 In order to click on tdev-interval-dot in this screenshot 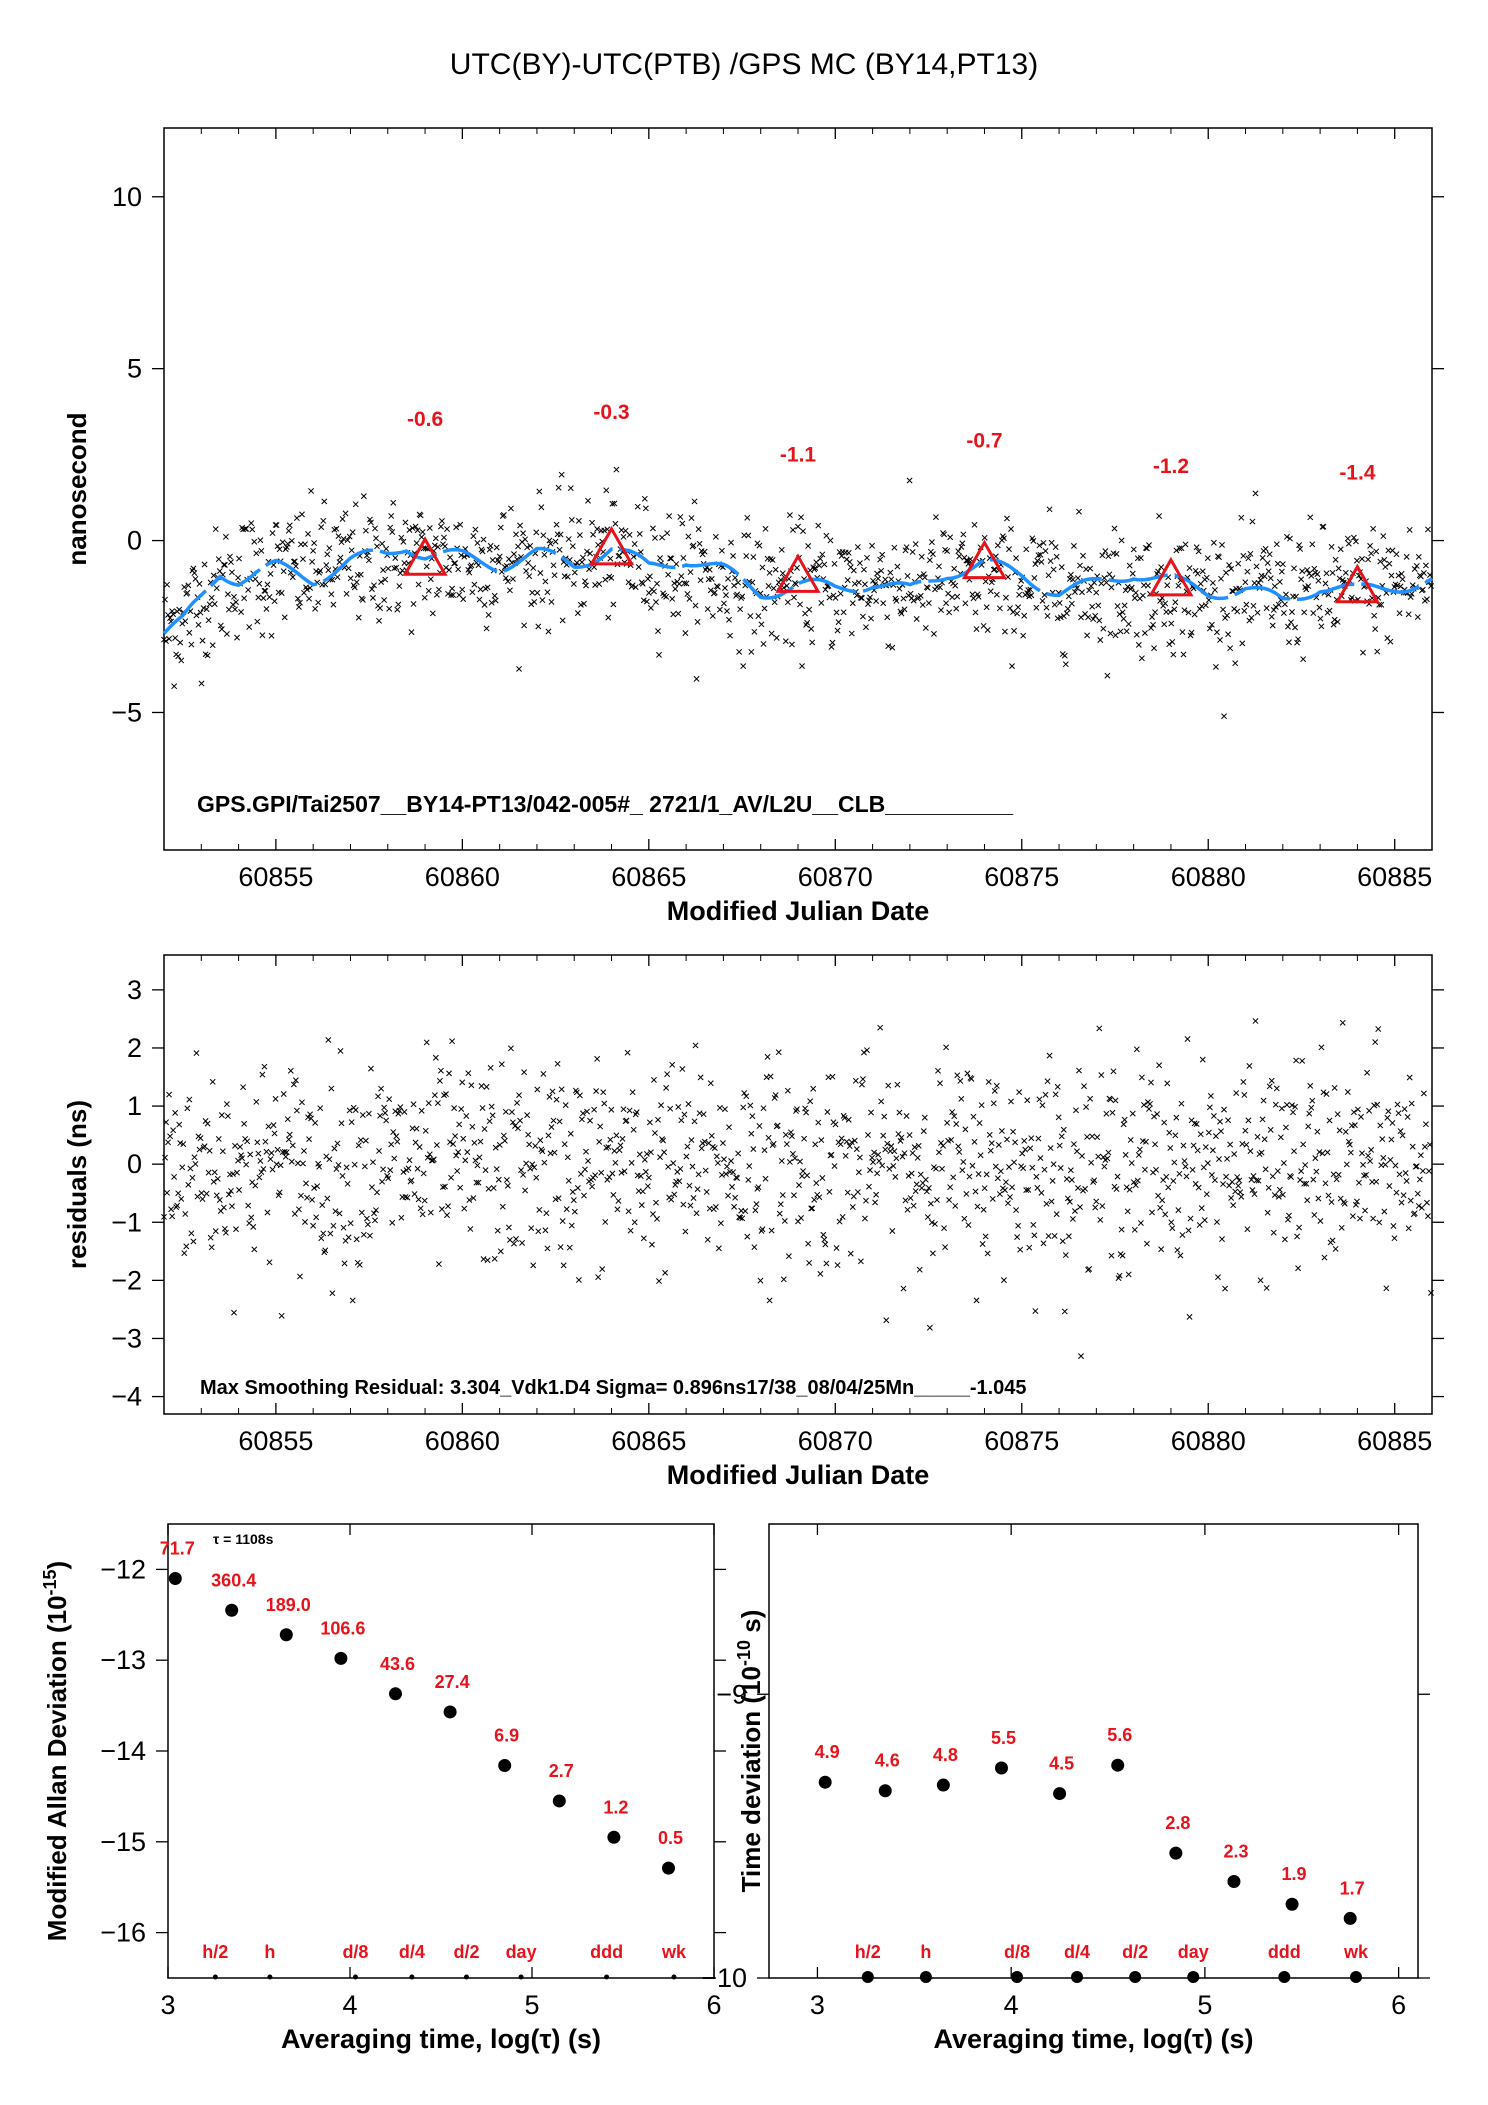, I will do `click(1016, 1977)`.